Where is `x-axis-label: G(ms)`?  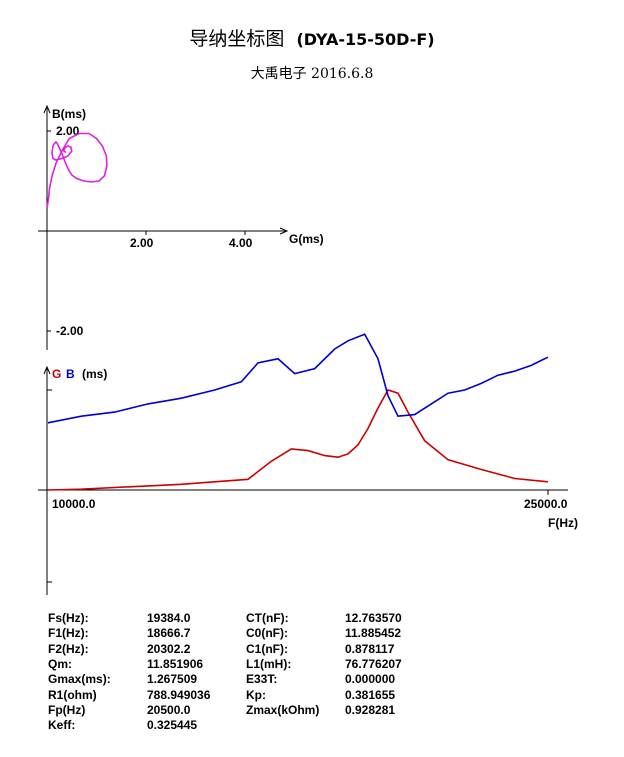 x-axis-label: G(ms) is located at coordinates (306, 239).